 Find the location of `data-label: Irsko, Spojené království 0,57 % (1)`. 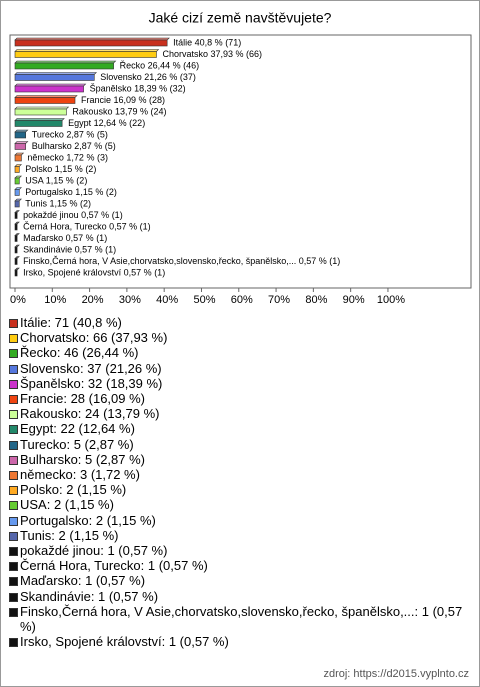

data-label: Irsko, Spojené království 0,57 % (1) is located at coordinates (94, 272).